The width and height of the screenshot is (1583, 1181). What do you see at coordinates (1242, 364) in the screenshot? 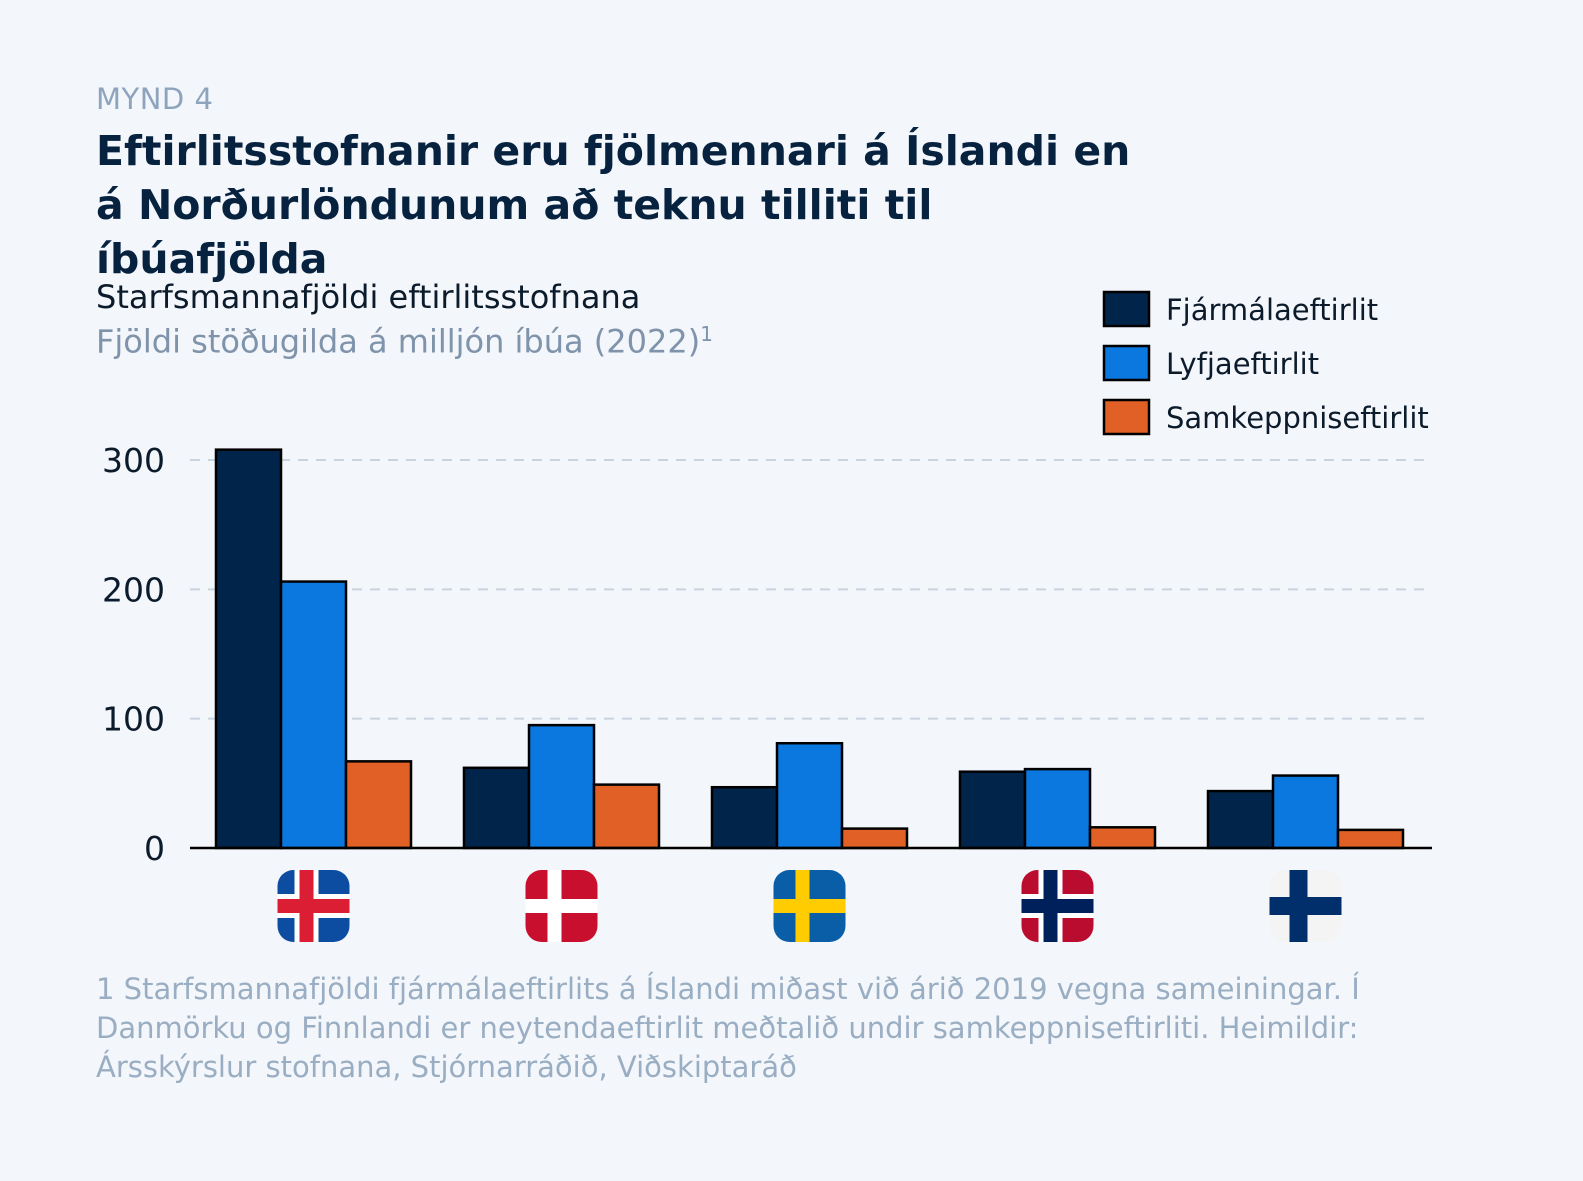
I see `legend-label-2: Lyfjaeftirlit` at bounding box center [1242, 364].